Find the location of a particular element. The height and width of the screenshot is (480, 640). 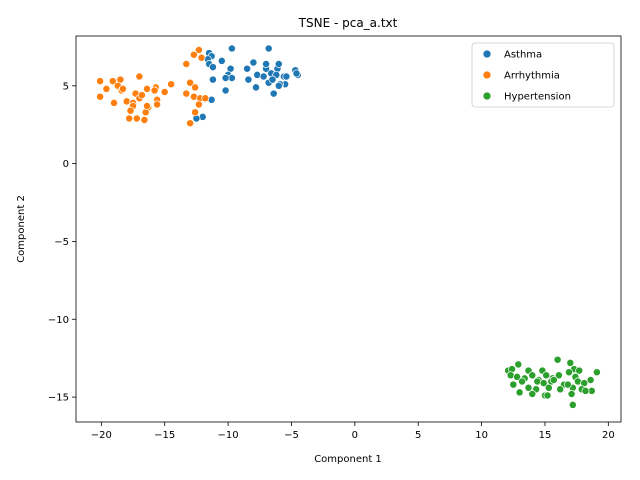

legend-label-arrhythmia: Arrhythmia is located at coordinates (532, 76).